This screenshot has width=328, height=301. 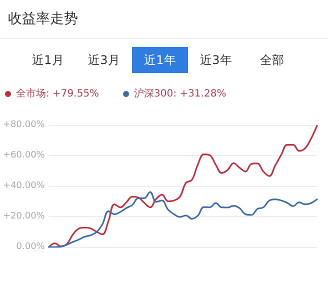 What do you see at coordinates (48, 59) in the screenshot?
I see `text: 近1月` at bounding box center [48, 59].